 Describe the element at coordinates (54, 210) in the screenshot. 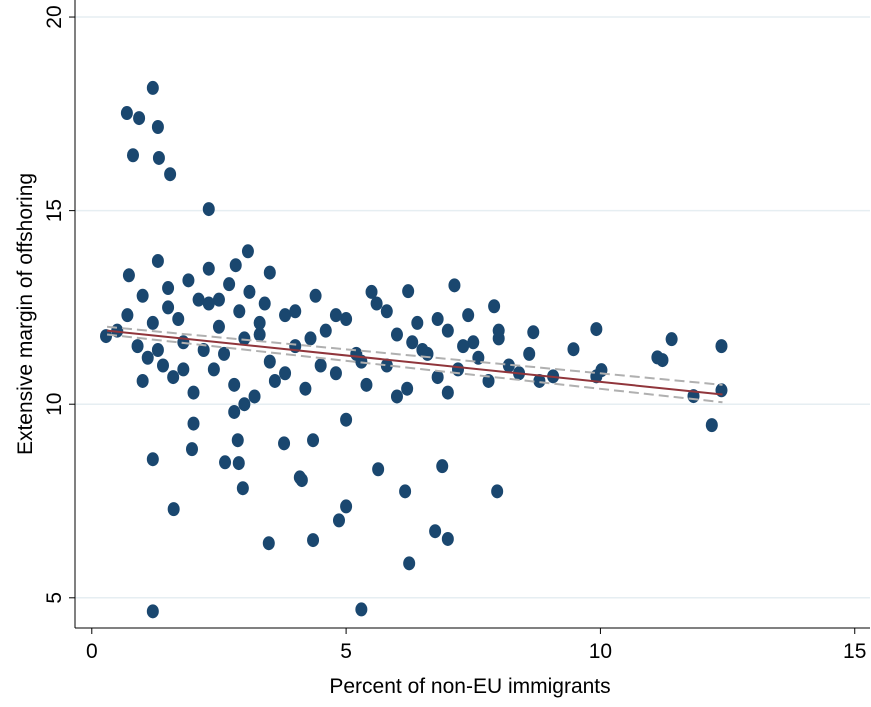

I see `y-tick-label: 15` at that location.